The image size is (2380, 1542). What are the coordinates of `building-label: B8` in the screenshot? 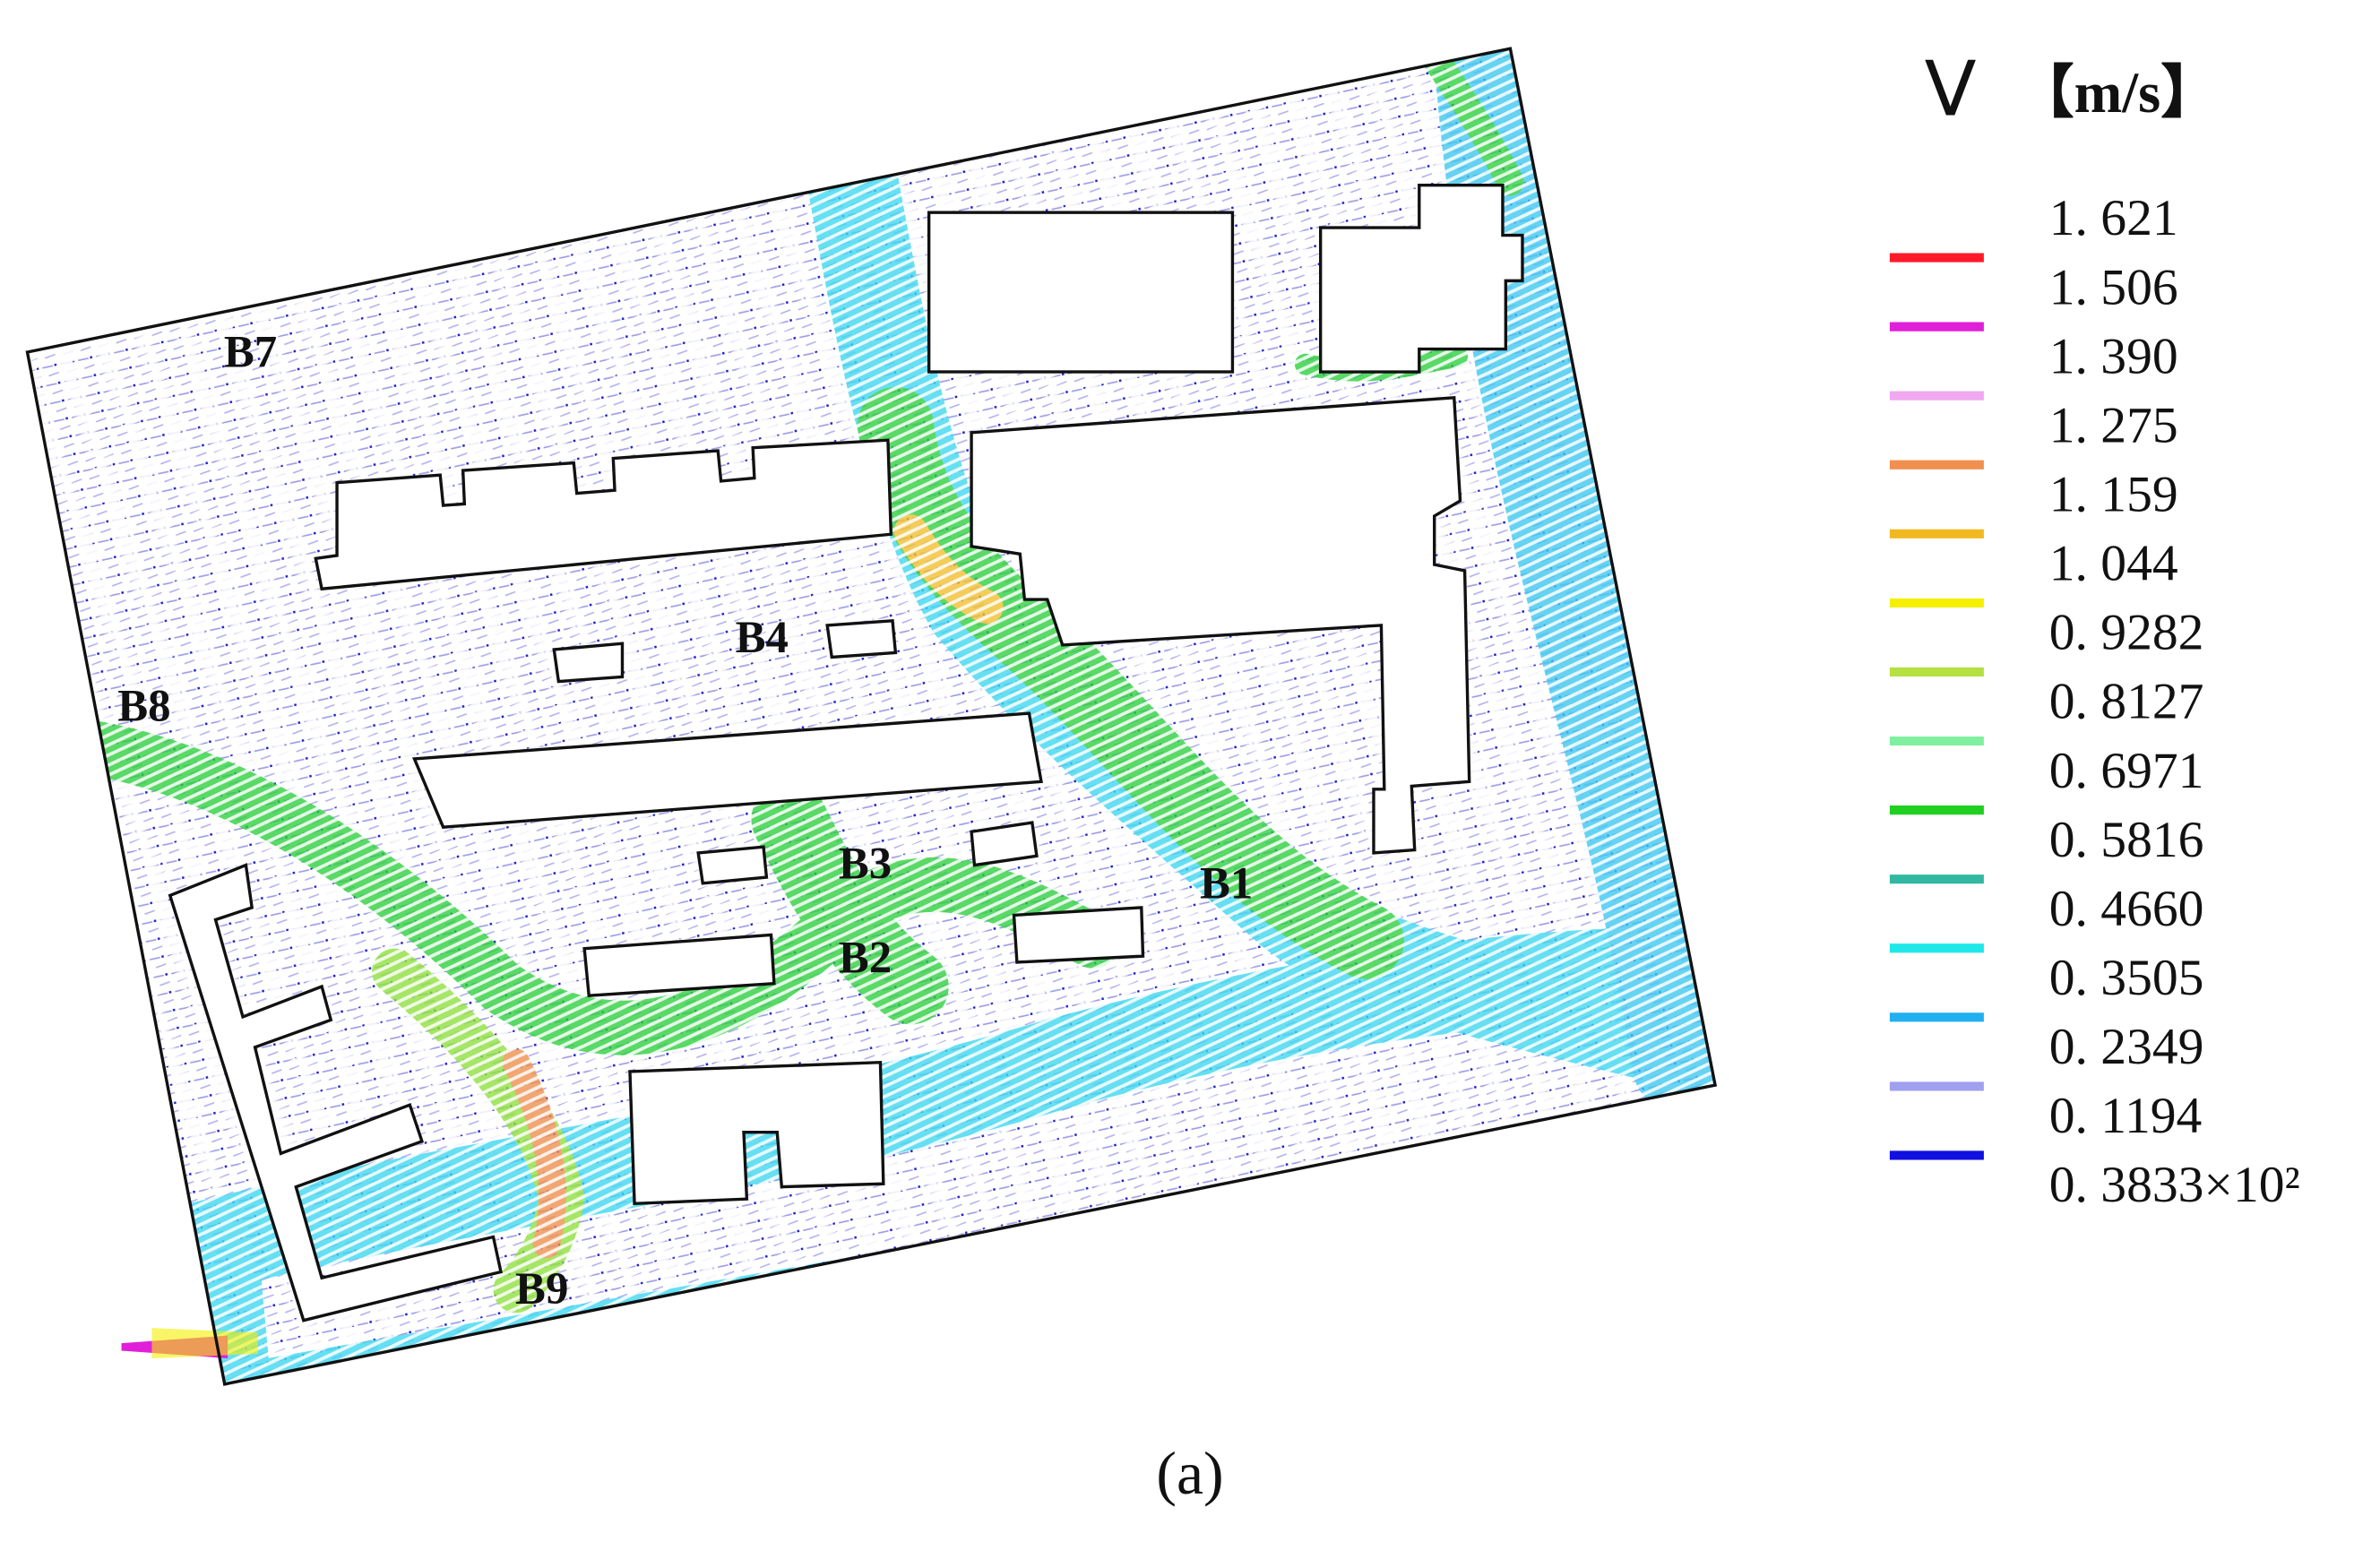 It's located at (144, 705).